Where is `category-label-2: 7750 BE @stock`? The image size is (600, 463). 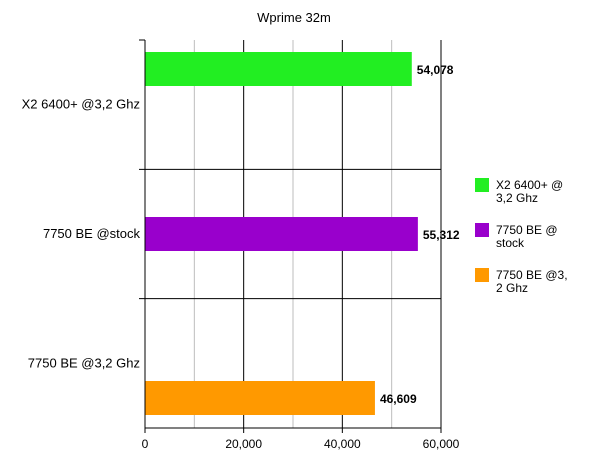
category-label-2: 7750 BE @stock is located at coordinates (92, 233).